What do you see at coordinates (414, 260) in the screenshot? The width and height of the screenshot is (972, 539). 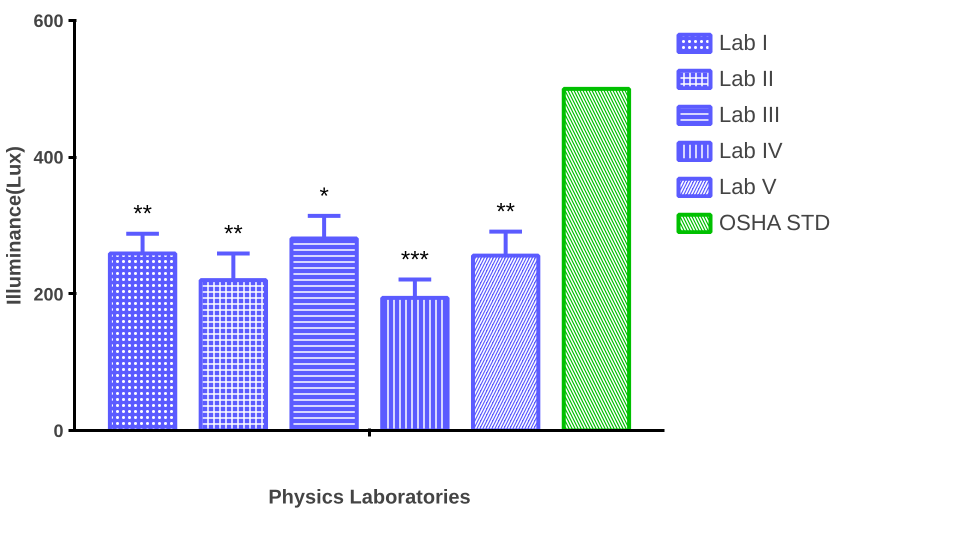 I see `annotation: ***` at bounding box center [414, 260].